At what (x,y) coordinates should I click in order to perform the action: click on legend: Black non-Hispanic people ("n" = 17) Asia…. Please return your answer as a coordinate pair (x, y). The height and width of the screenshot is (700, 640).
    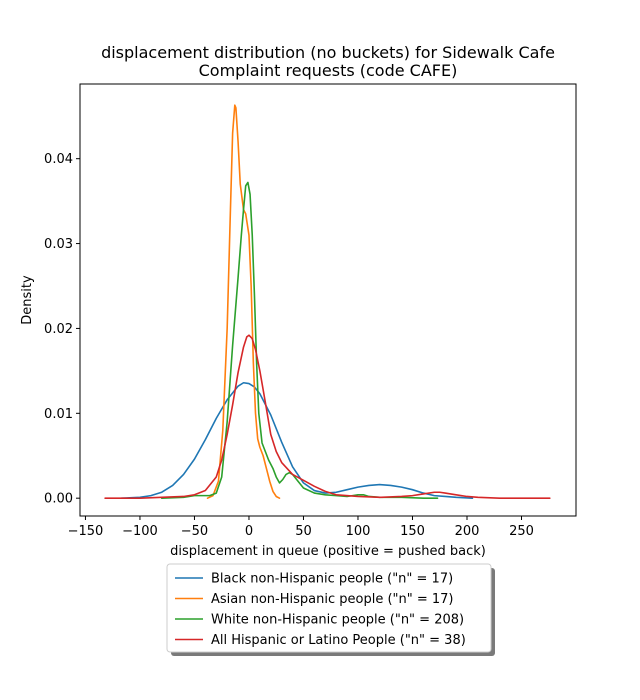
    Looking at the image, I should click on (330, 609).